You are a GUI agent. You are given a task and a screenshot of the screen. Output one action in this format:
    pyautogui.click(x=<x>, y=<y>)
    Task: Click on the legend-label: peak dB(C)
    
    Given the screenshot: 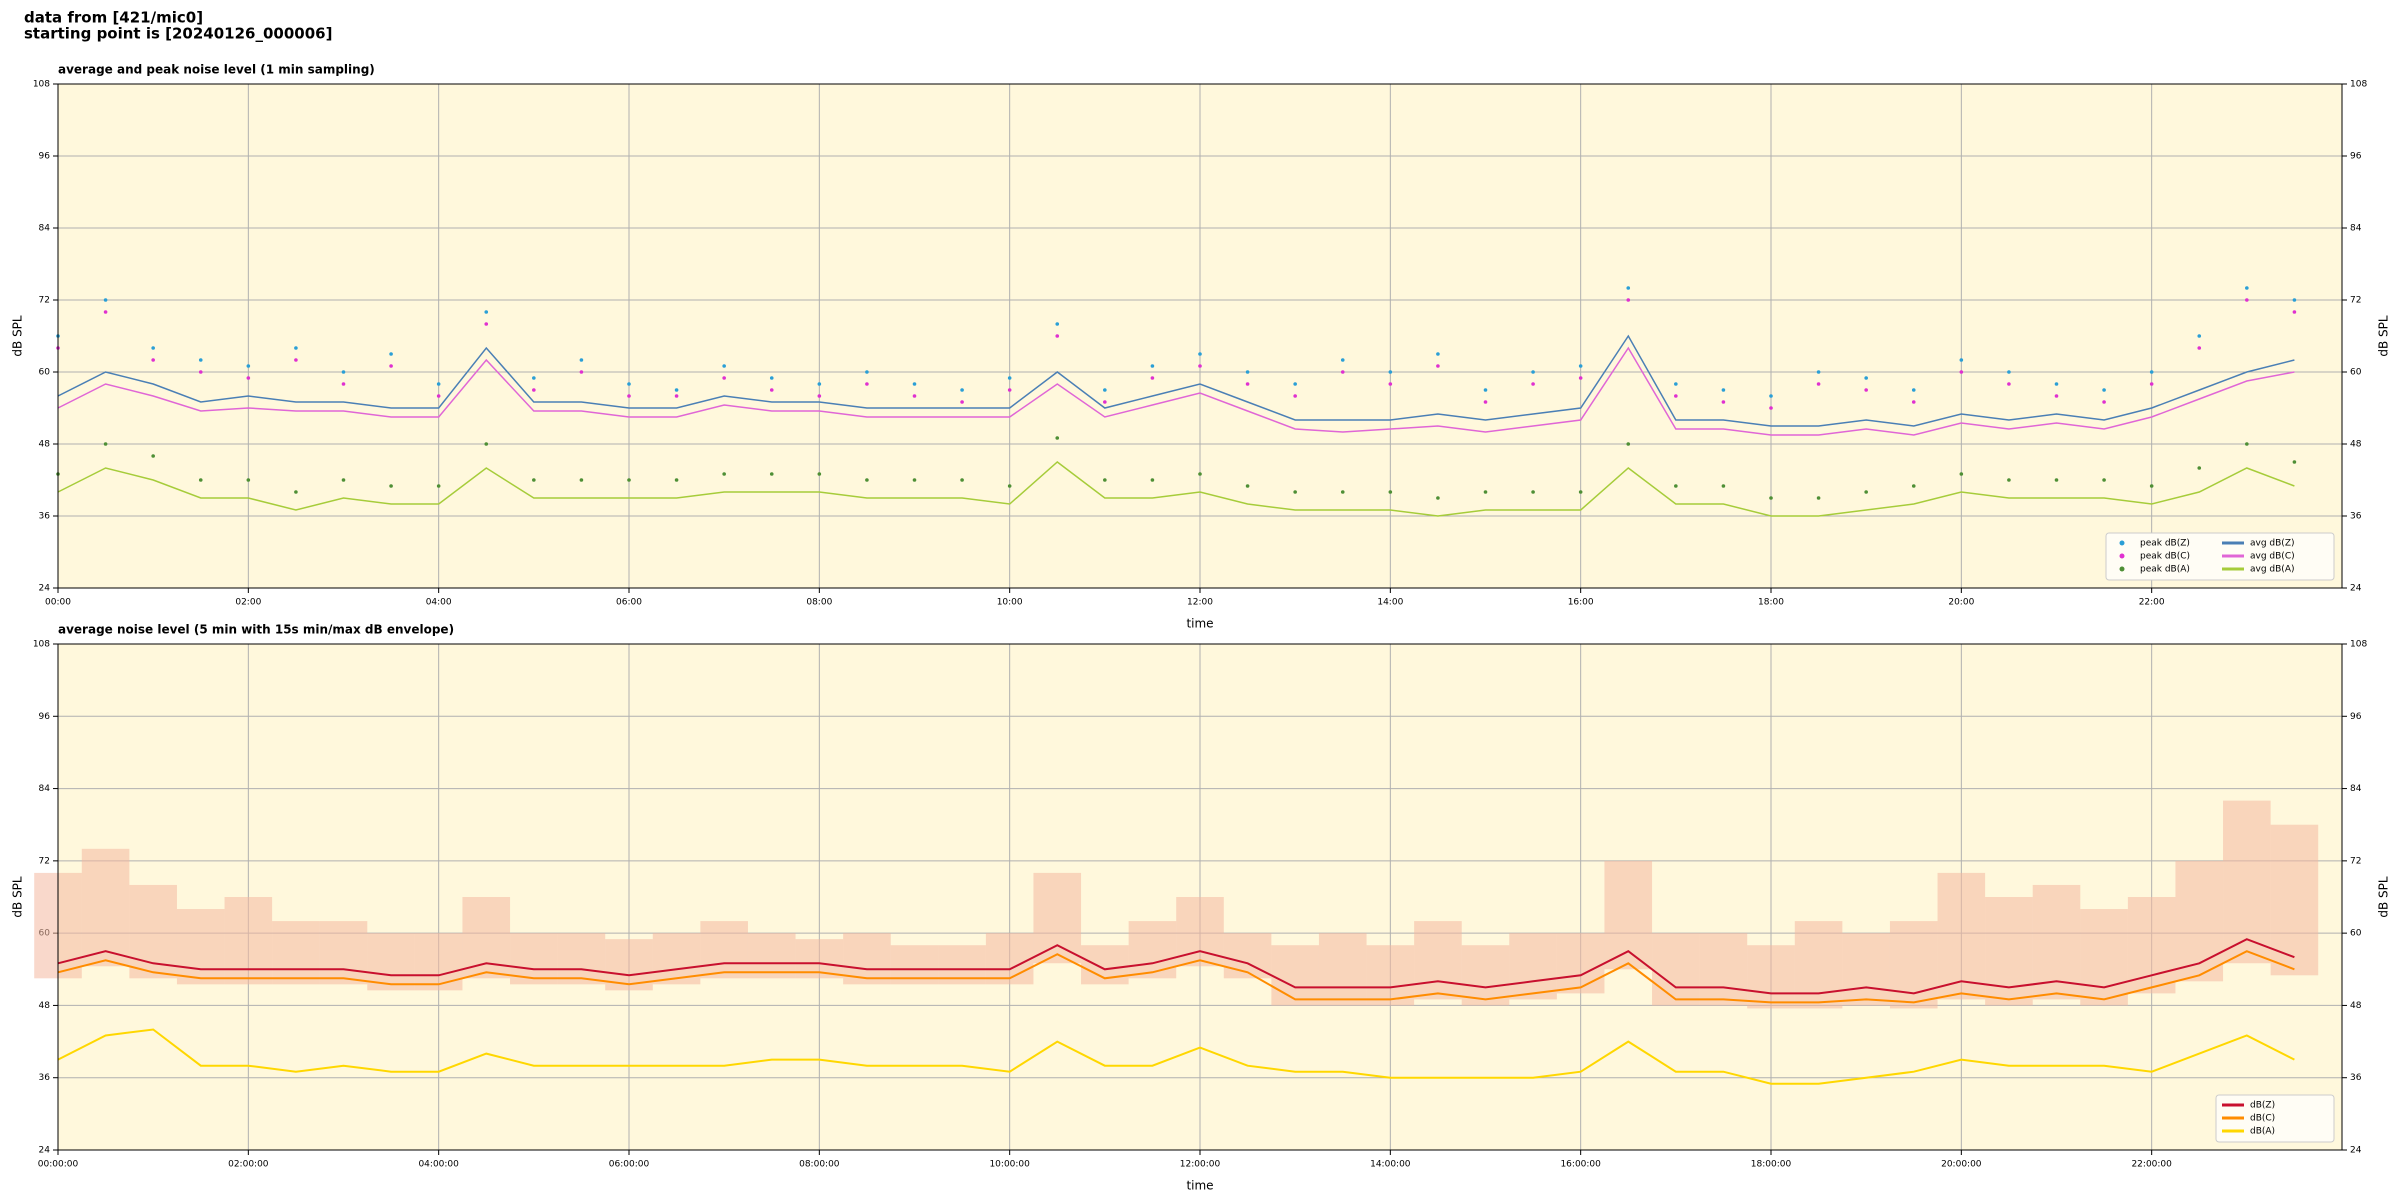 What is the action you would take?
    pyautogui.click(x=2165, y=557)
    